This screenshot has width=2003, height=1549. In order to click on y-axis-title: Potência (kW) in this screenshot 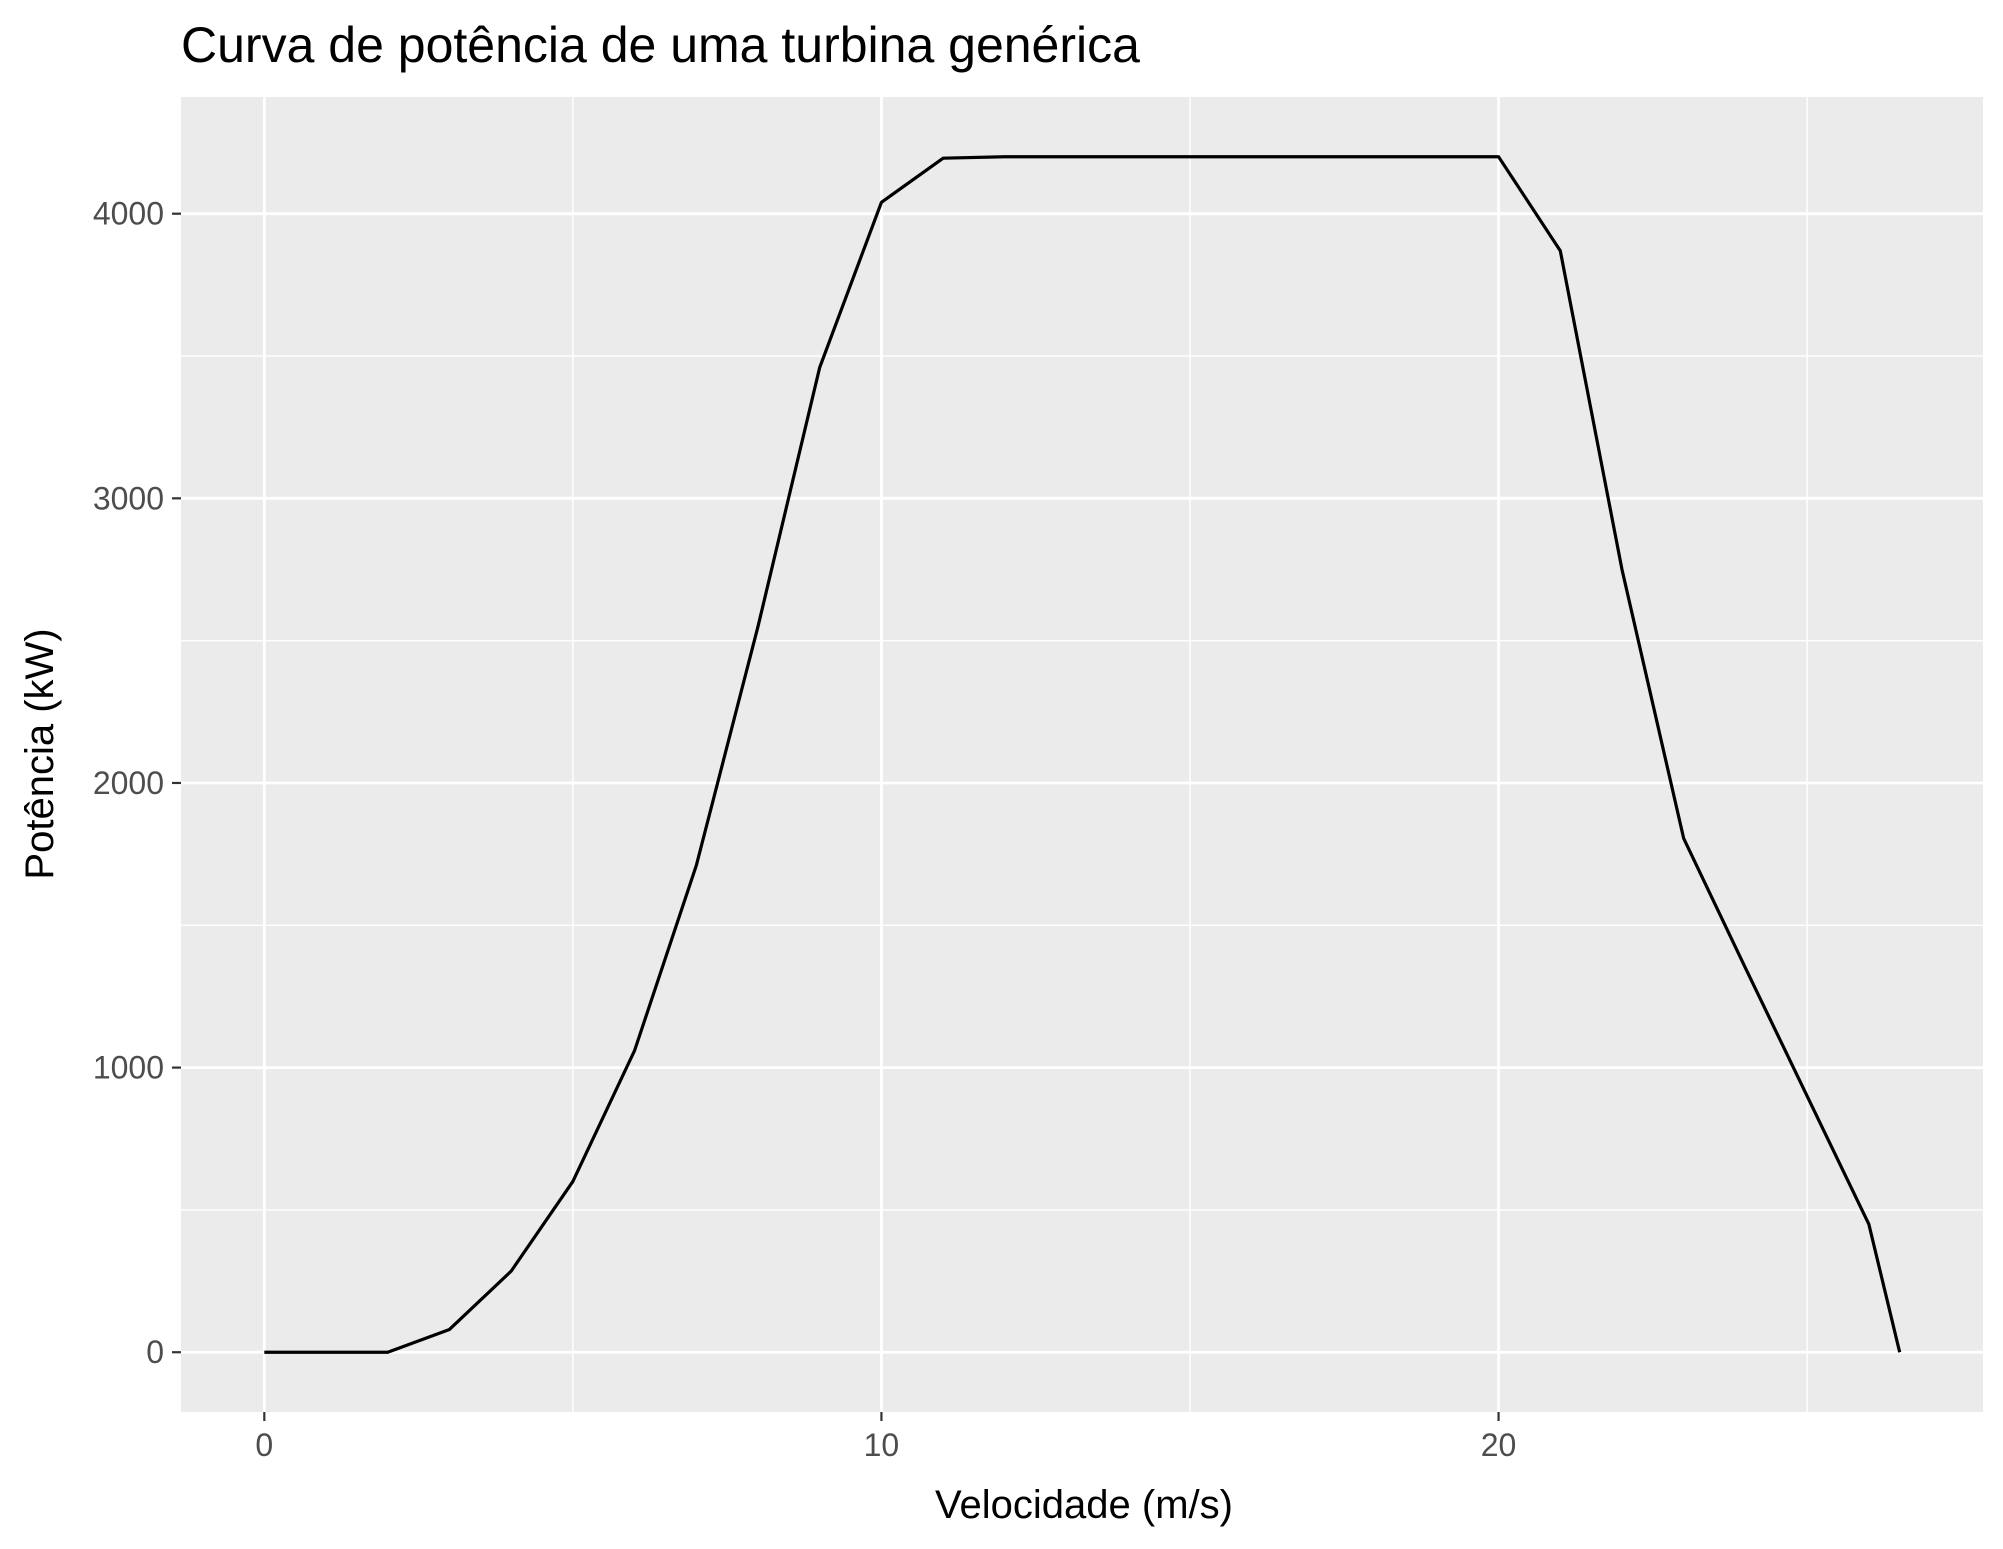, I will do `click(40, 753)`.